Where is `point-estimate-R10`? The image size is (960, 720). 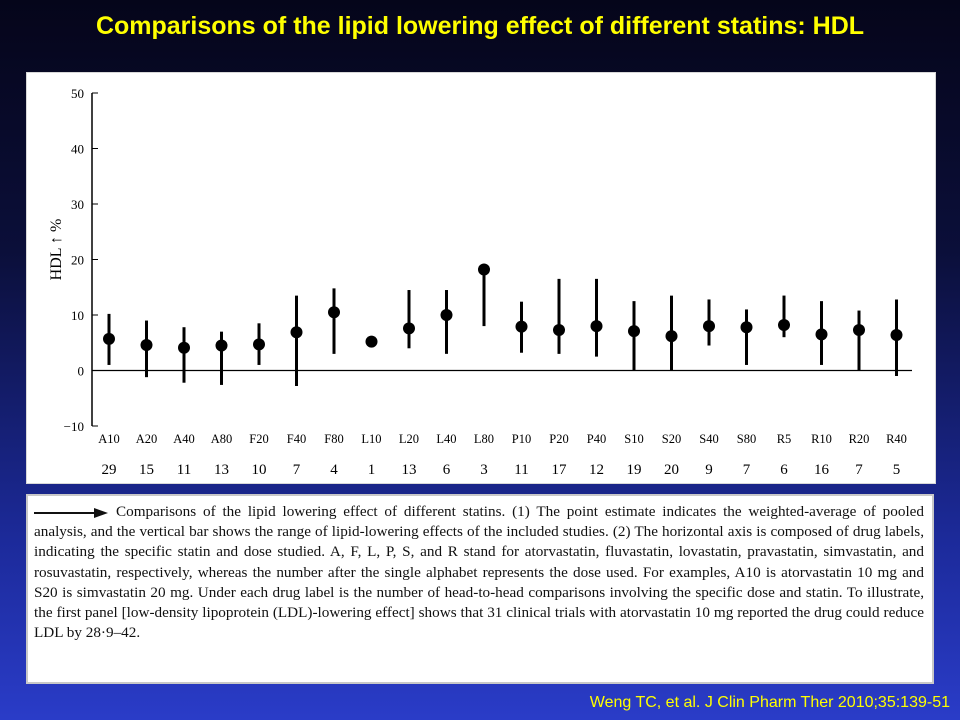
point-estimate-R10 is located at coordinates (821, 334).